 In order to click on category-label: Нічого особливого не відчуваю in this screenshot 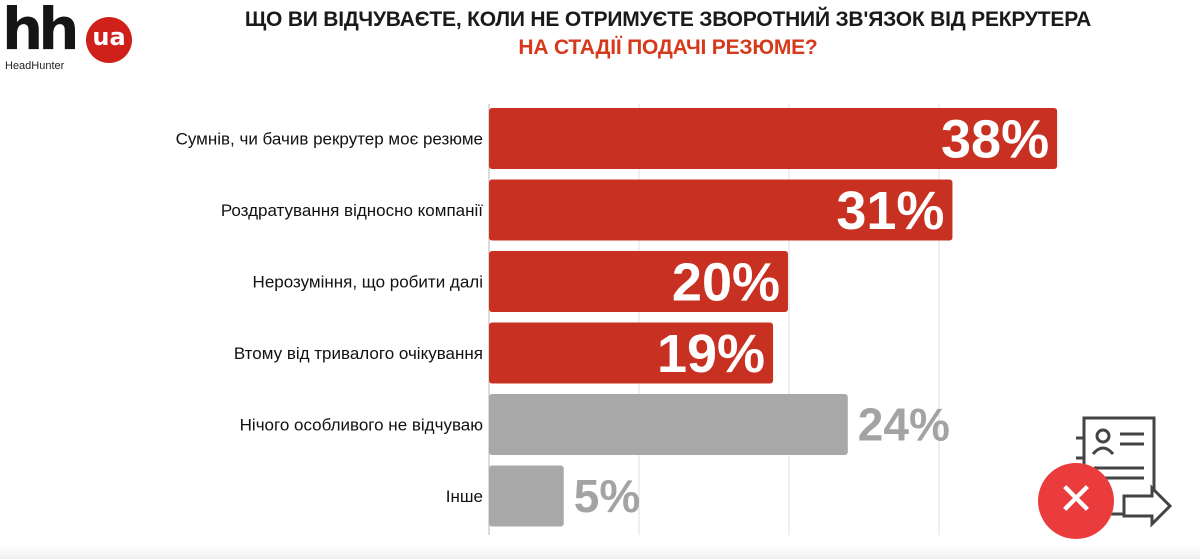, I will do `click(362, 425)`.